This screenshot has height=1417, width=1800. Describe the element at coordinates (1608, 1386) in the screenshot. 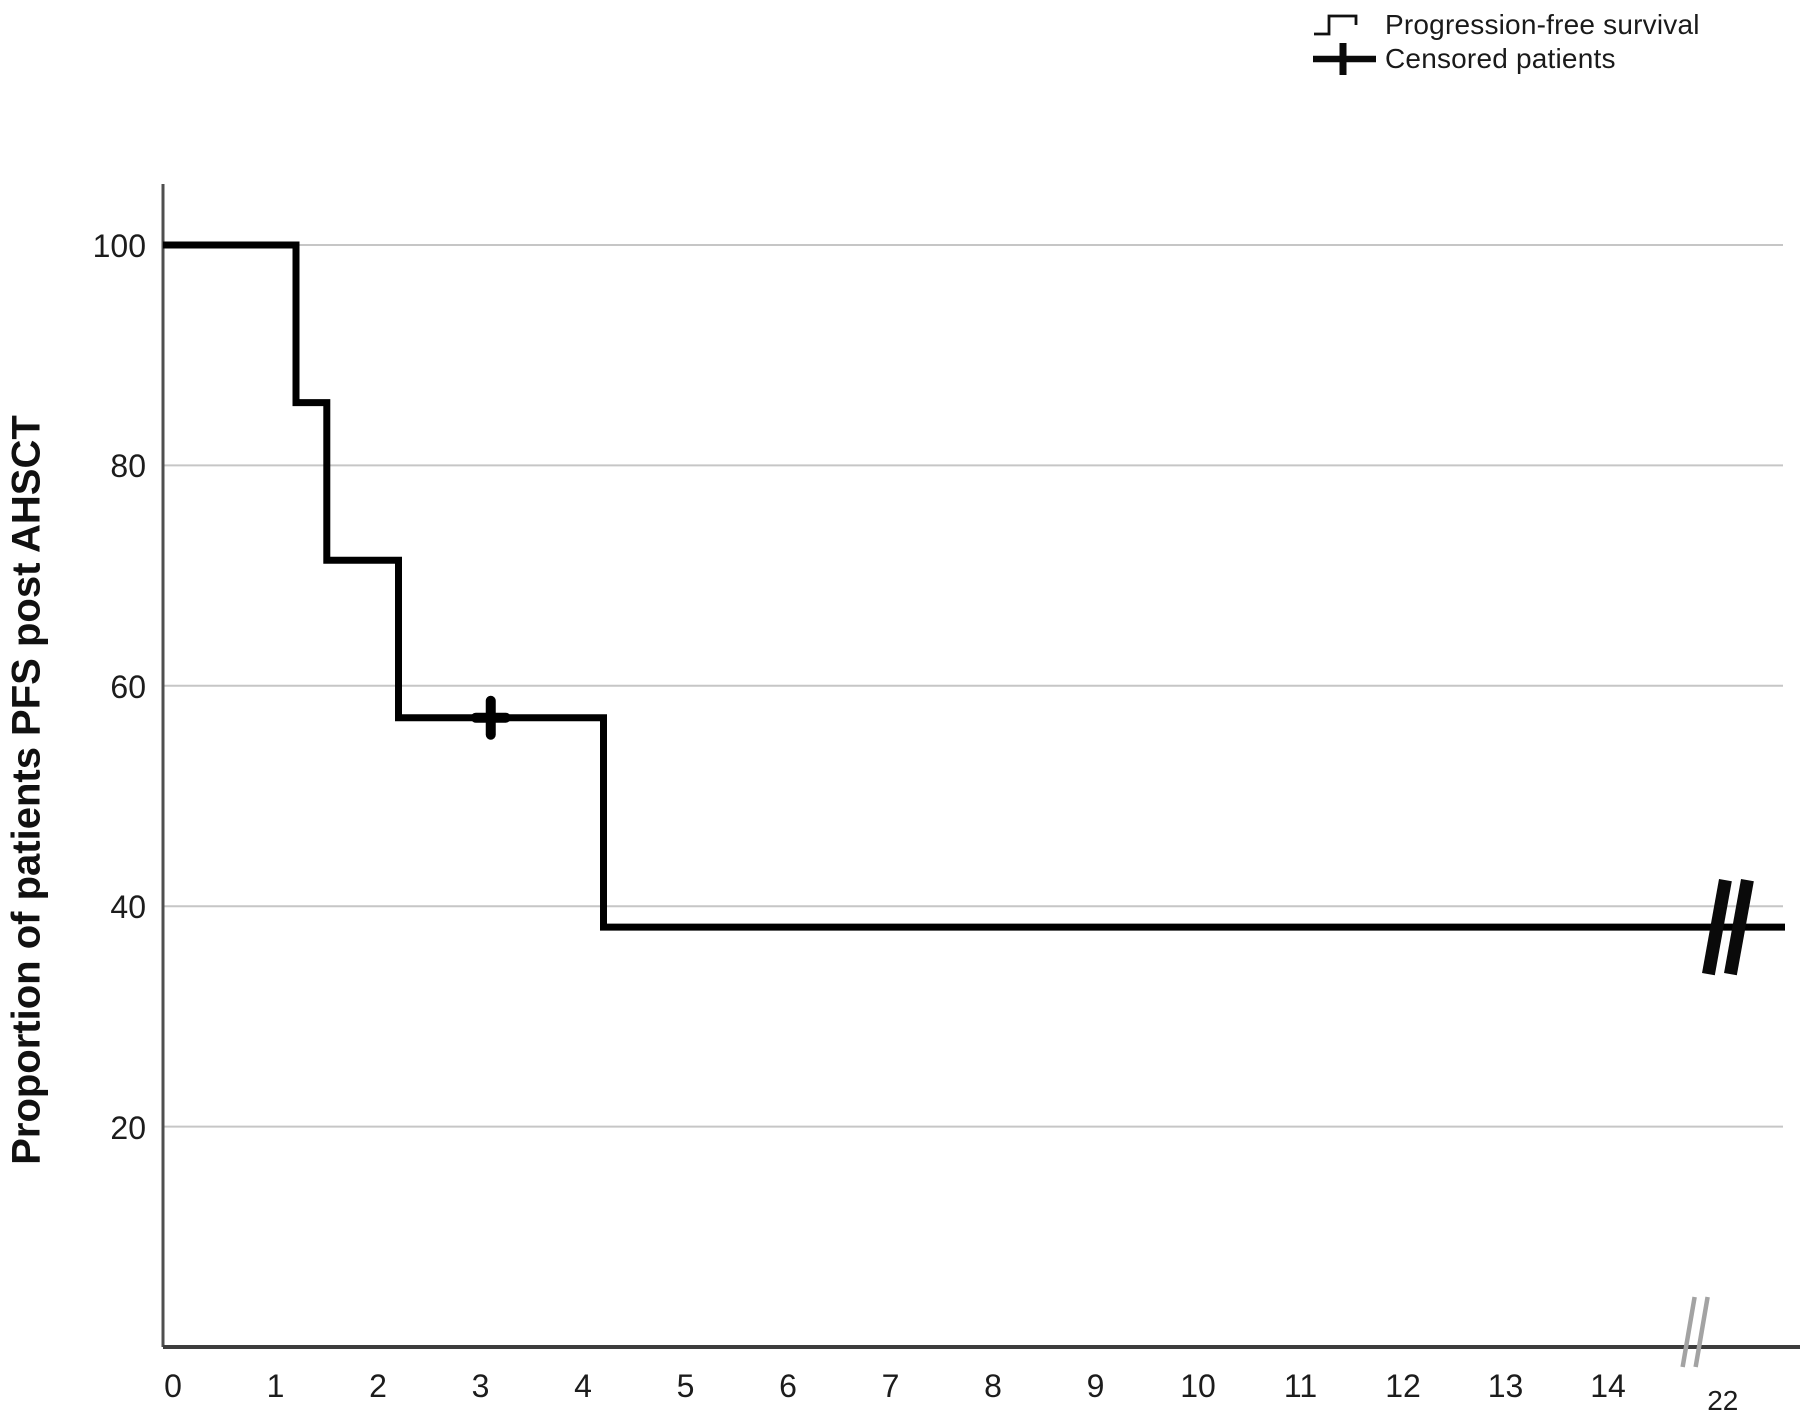

I see `x-tick-label-14: 14` at that location.